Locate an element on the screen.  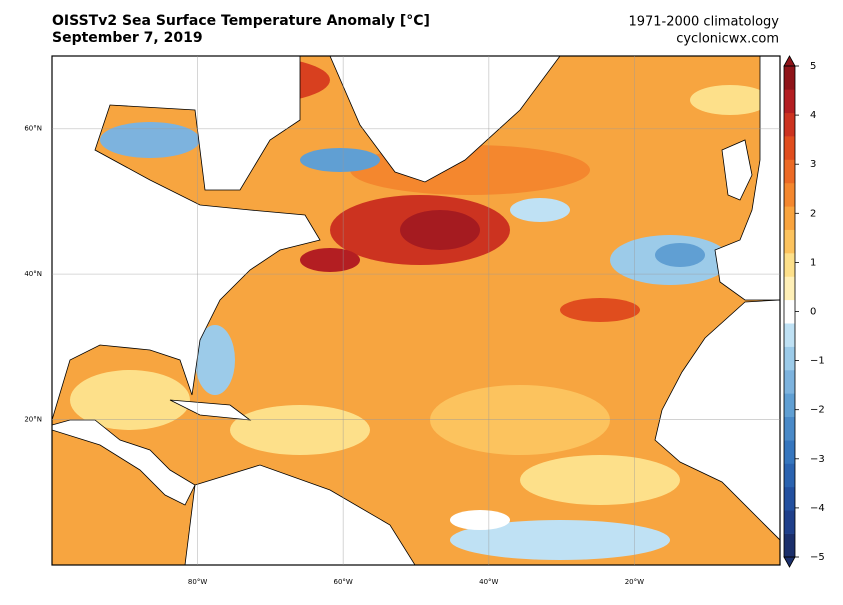
colorbar-tick-label: 1 is located at coordinates (813, 262).